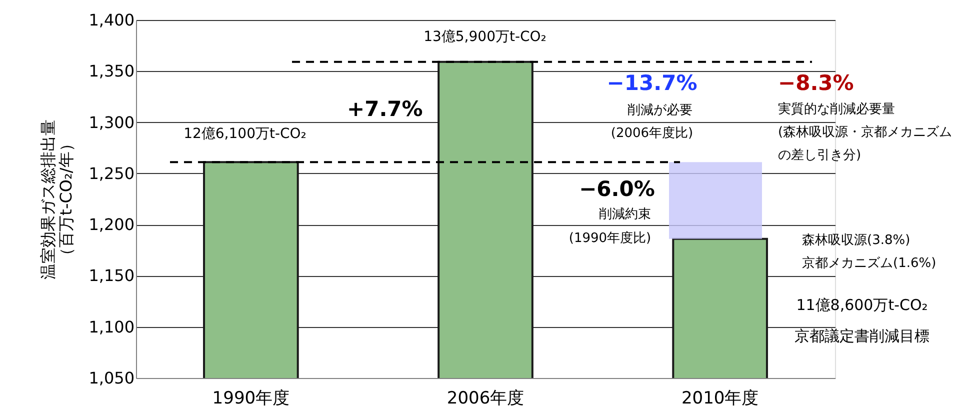 This screenshot has height=416, width=976. I want to click on y-tick-label: 1,250, so click(111, 173).